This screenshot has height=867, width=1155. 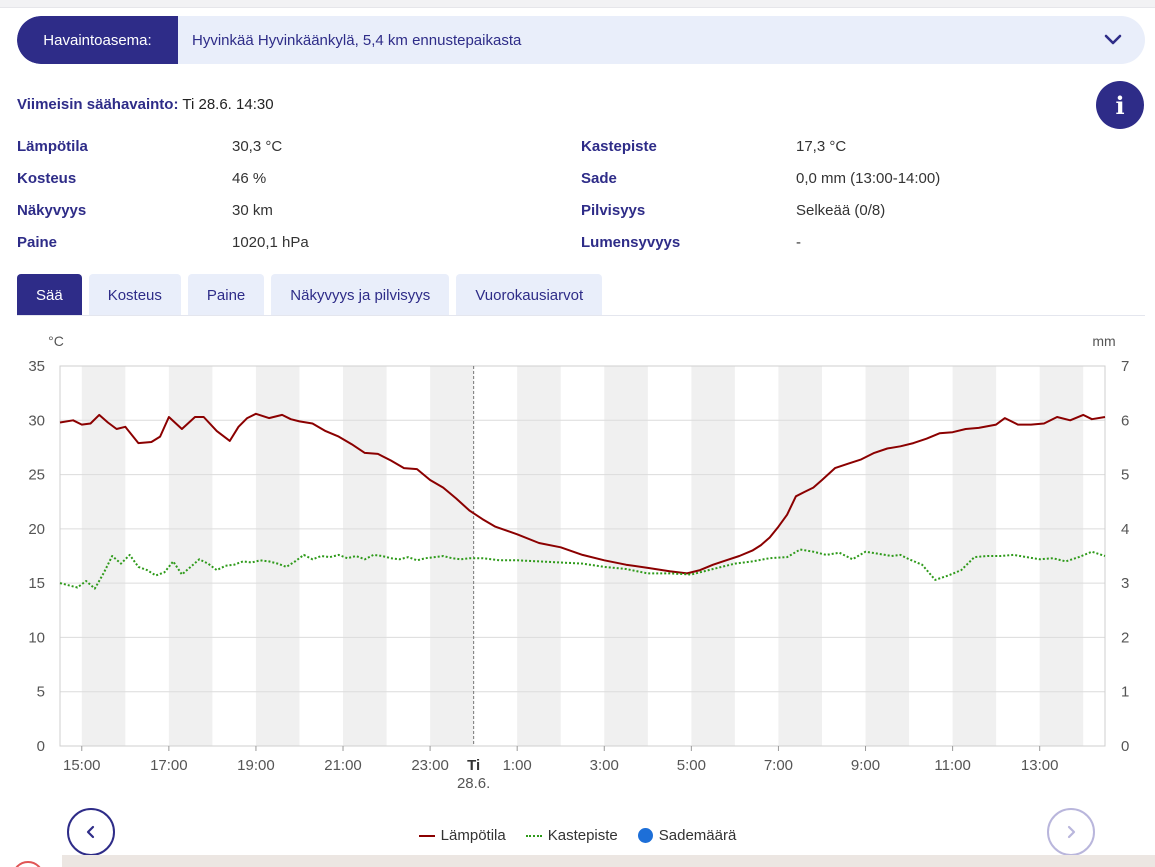 I want to click on y2-tick-label: 4, so click(x=1125, y=529).